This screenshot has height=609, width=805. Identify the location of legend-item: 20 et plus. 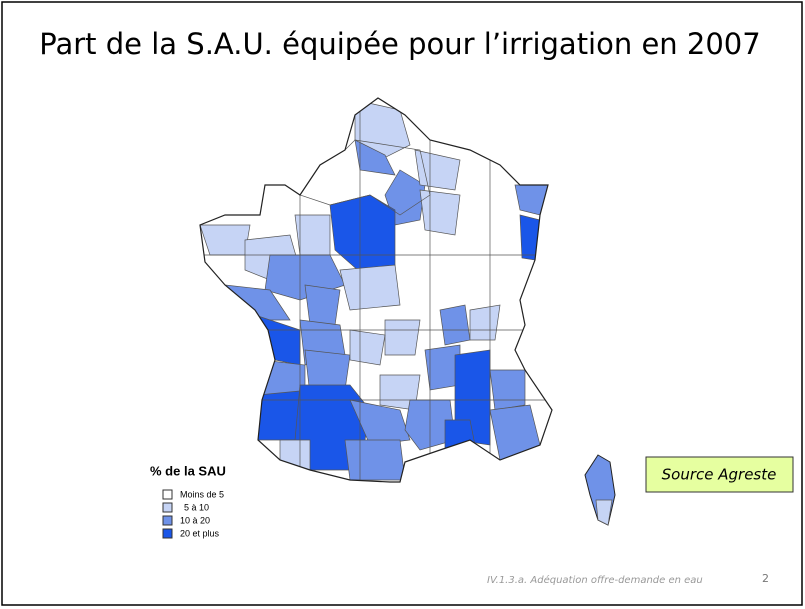
(200, 533).